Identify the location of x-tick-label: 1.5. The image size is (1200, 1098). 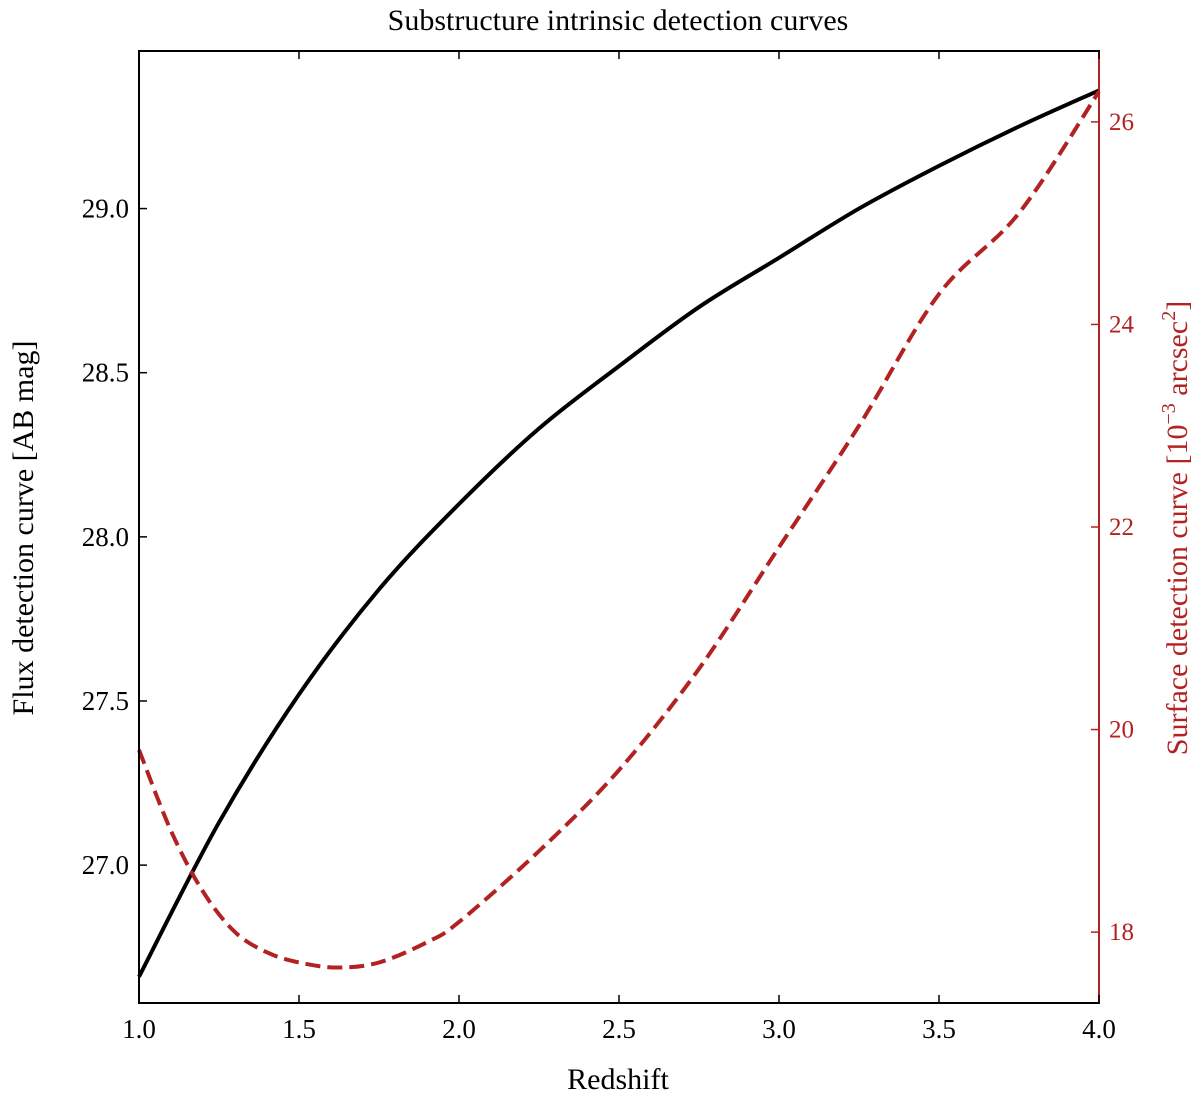
(299, 1029).